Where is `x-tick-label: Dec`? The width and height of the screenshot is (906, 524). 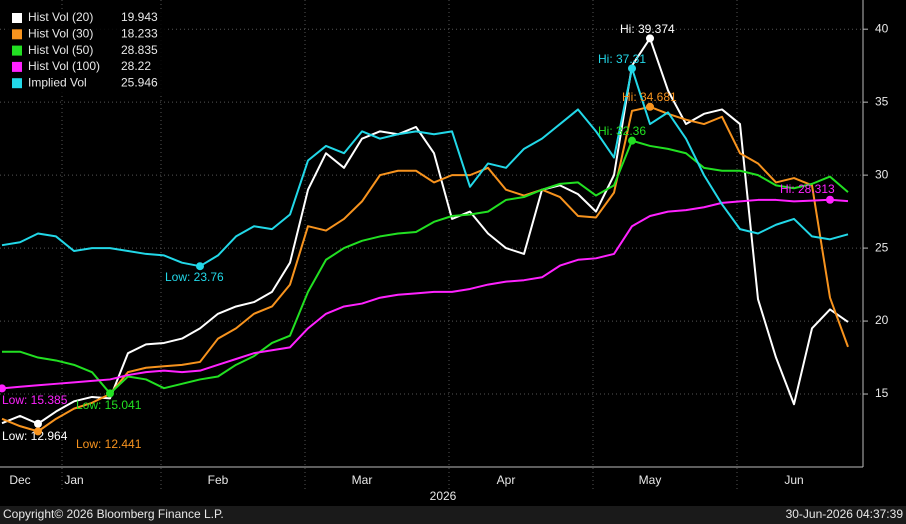
x-tick-label: Dec is located at coordinates (19, 480).